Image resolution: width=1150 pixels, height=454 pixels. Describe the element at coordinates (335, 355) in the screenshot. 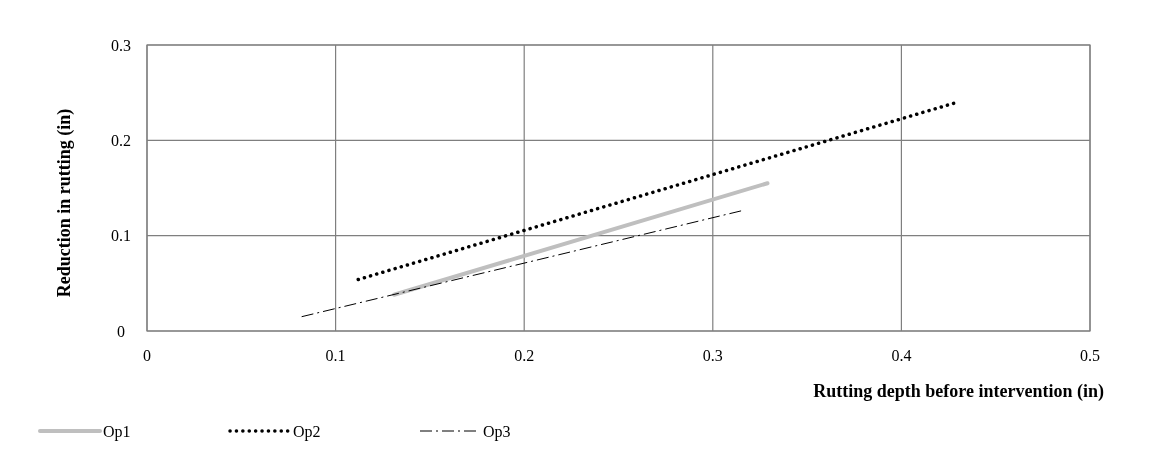

I see `x-tick-label: 0.1` at that location.